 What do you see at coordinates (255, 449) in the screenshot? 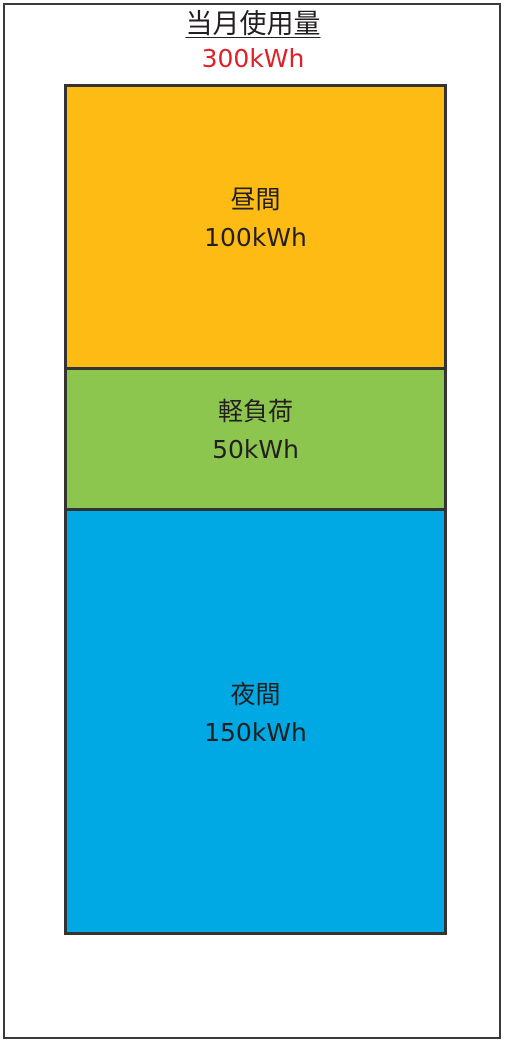
I see `segment-value-label: 50kWh` at bounding box center [255, 449].